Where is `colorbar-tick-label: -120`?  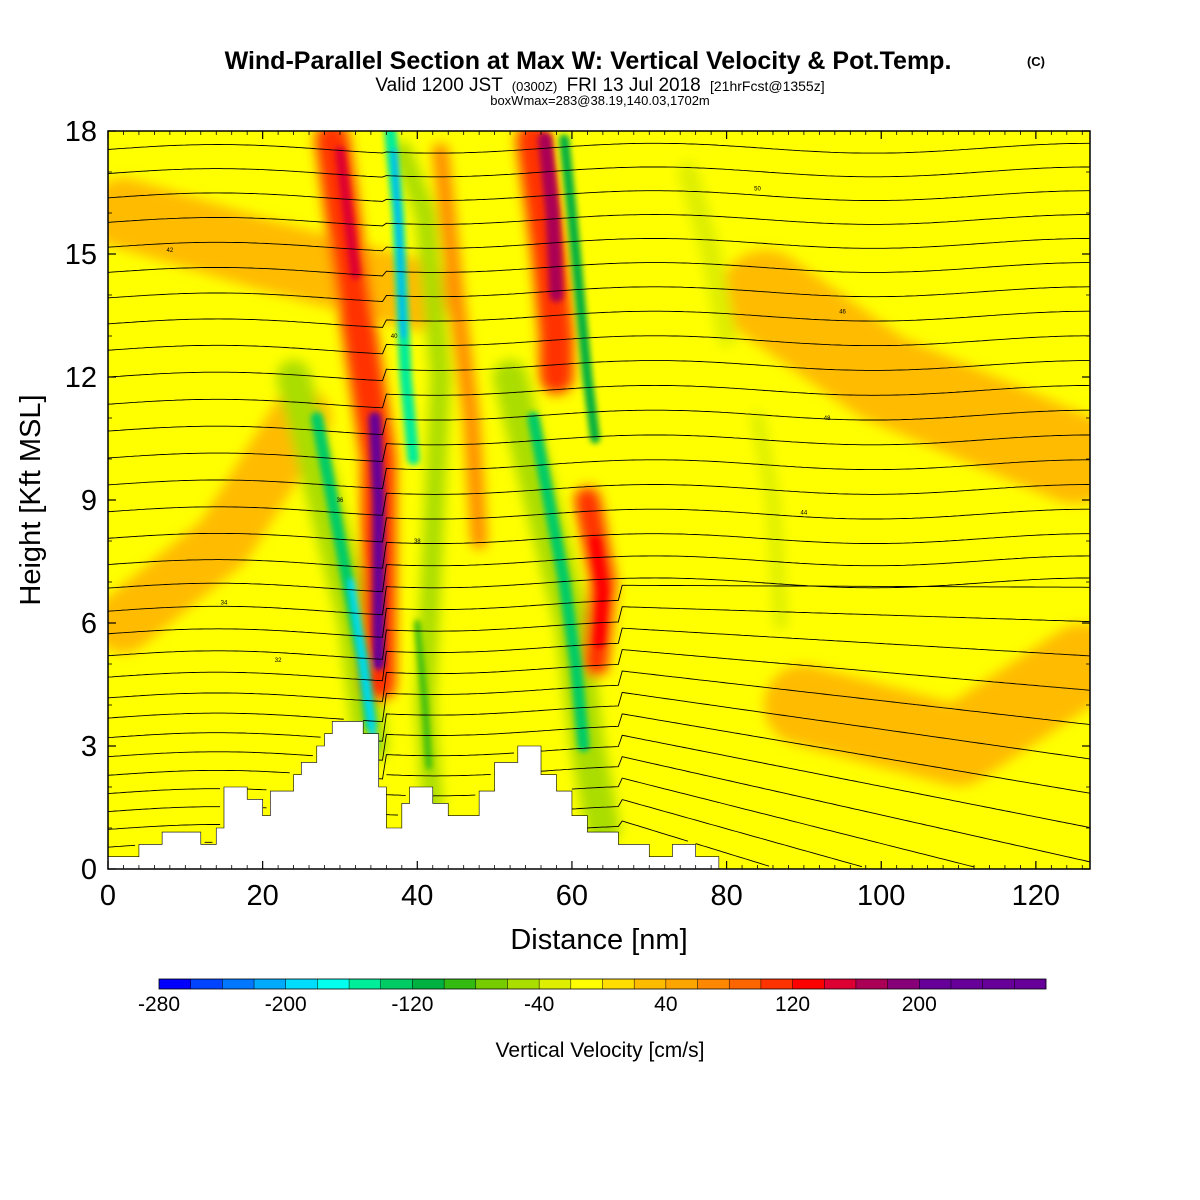 colorbar-tick-label: -120 is located at coordinates (412, 1004).